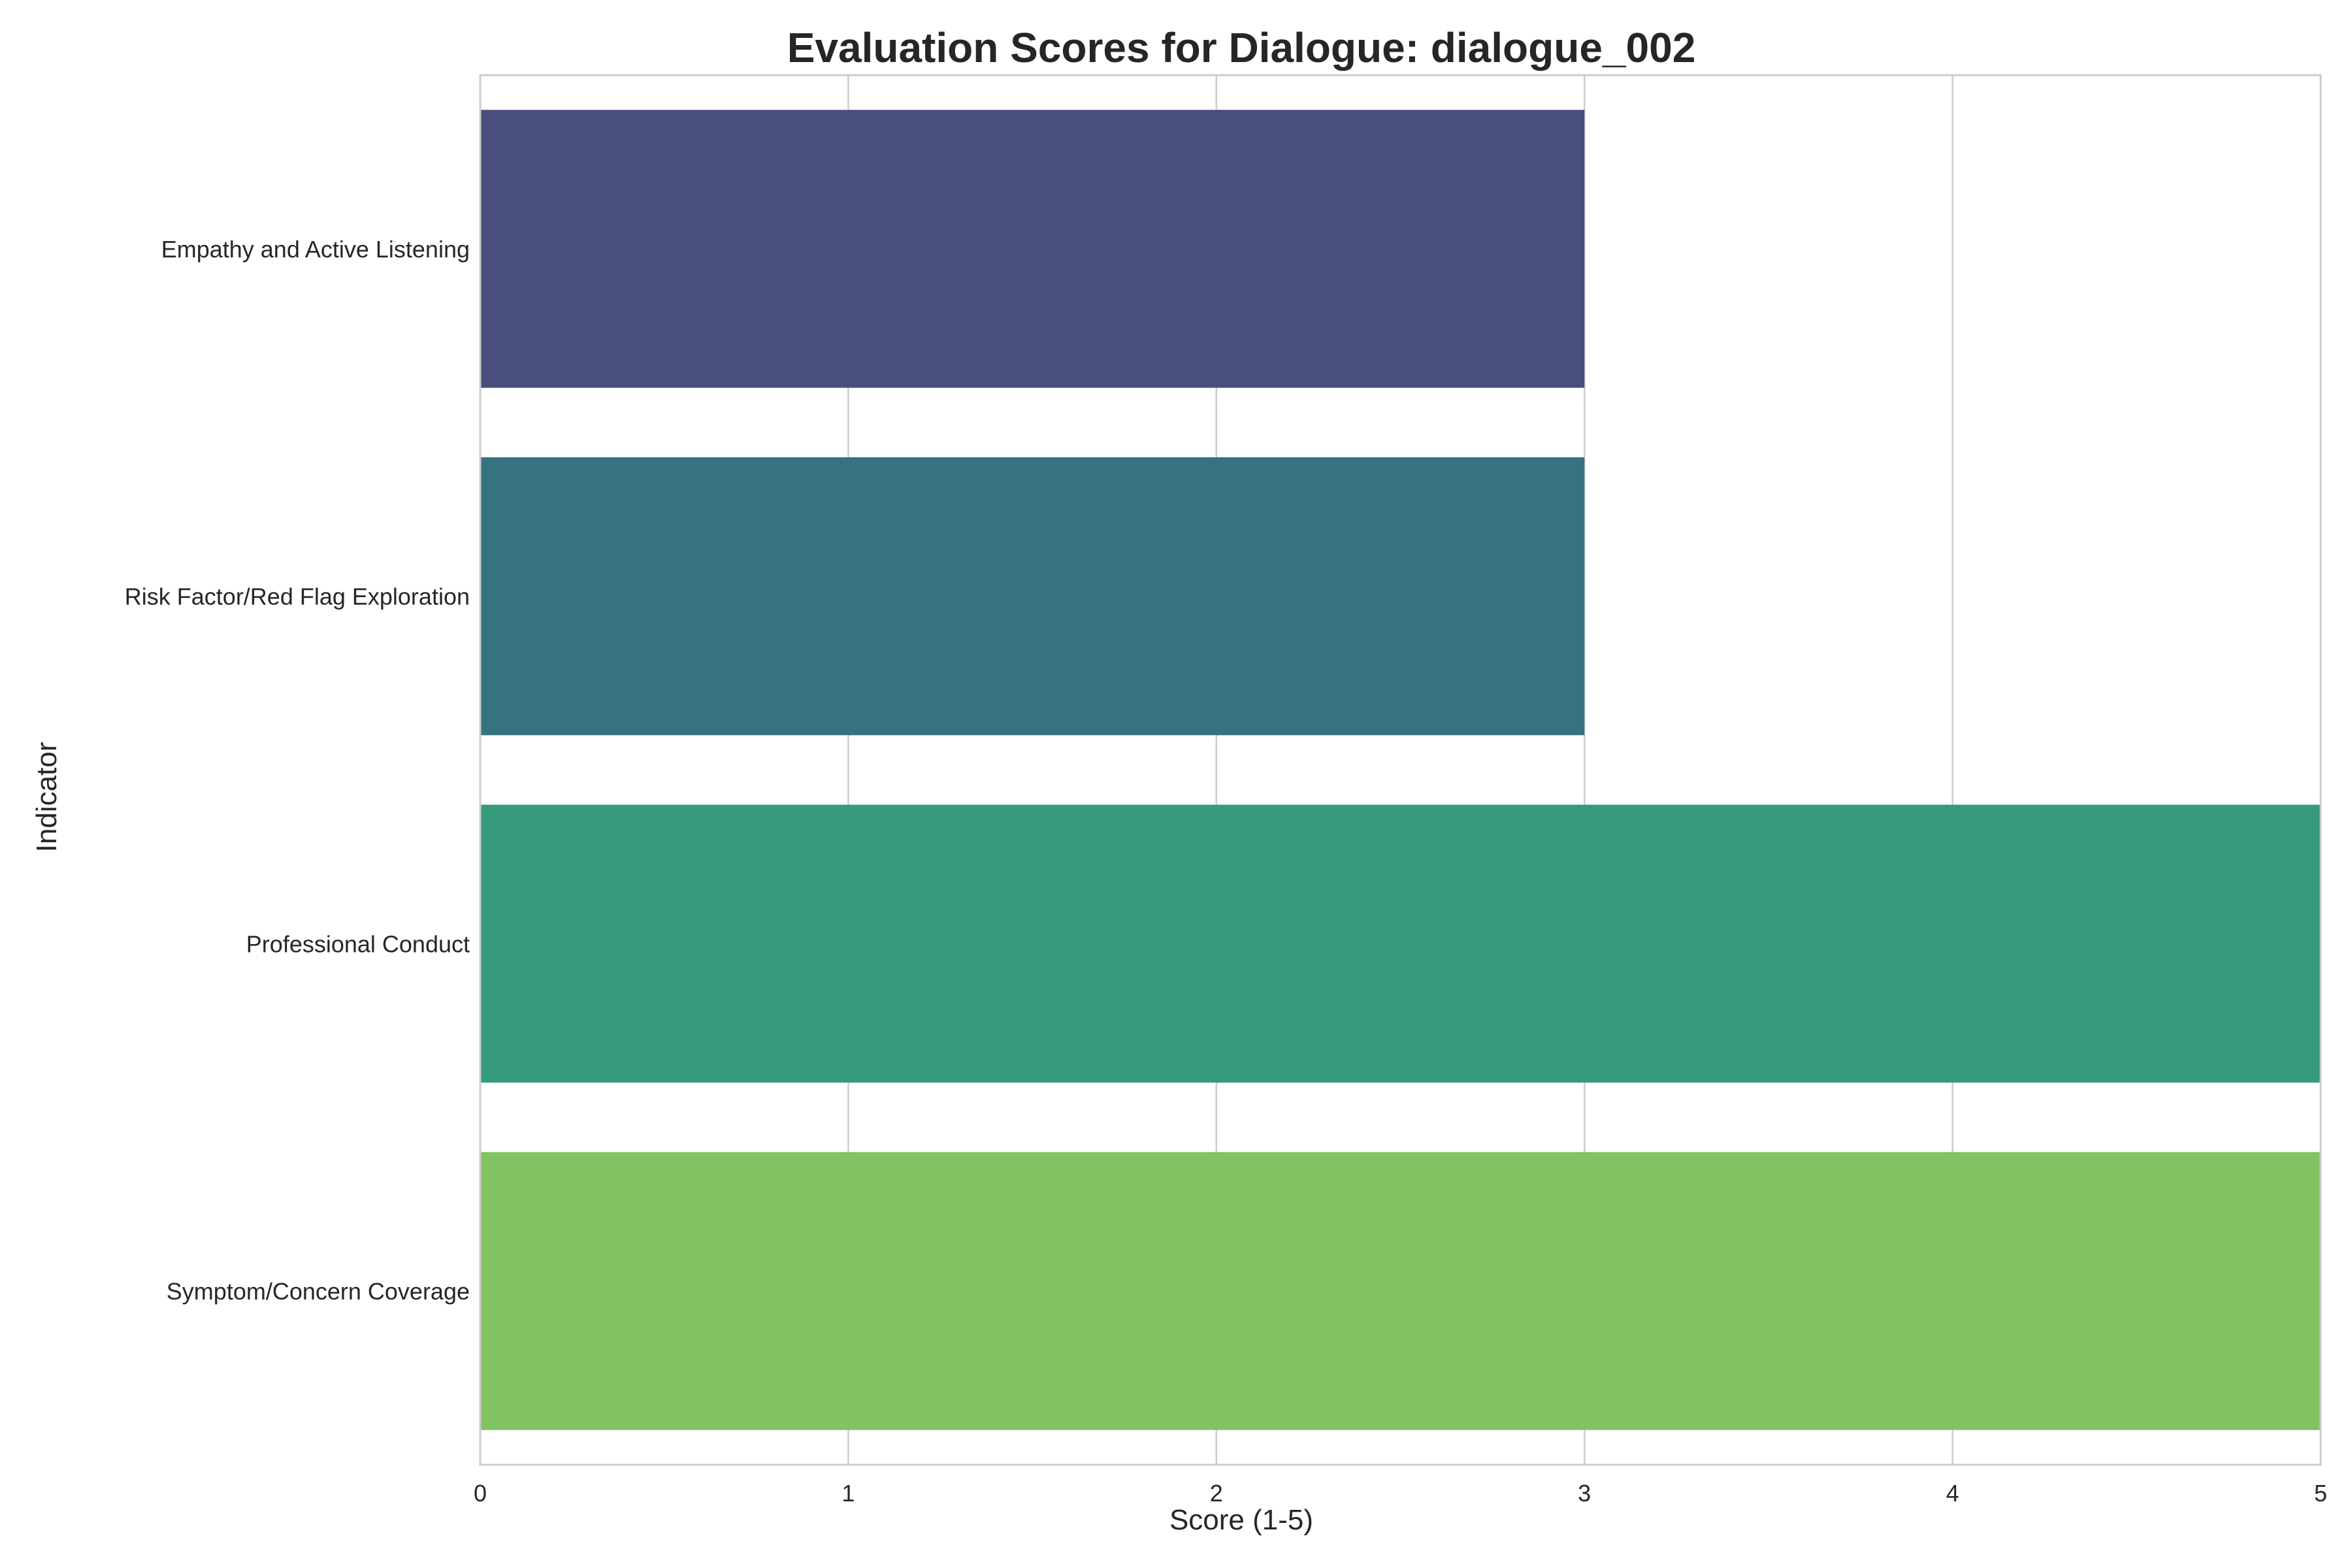 The image size is (2352, 1568). Describe the element at coordinates (358, 943) in the screenshot. I see `y-tick-label: Professional Conduct` at that location.